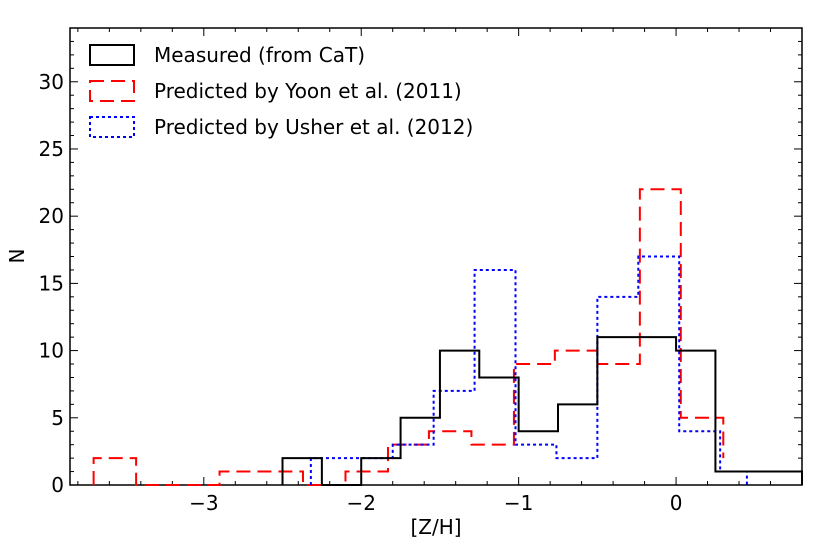 The height and width of the screenshot is (554, 830). Describe the element at coordinates (112, 55) in the screenshot. I see `legend-swatch-solid` at that location.